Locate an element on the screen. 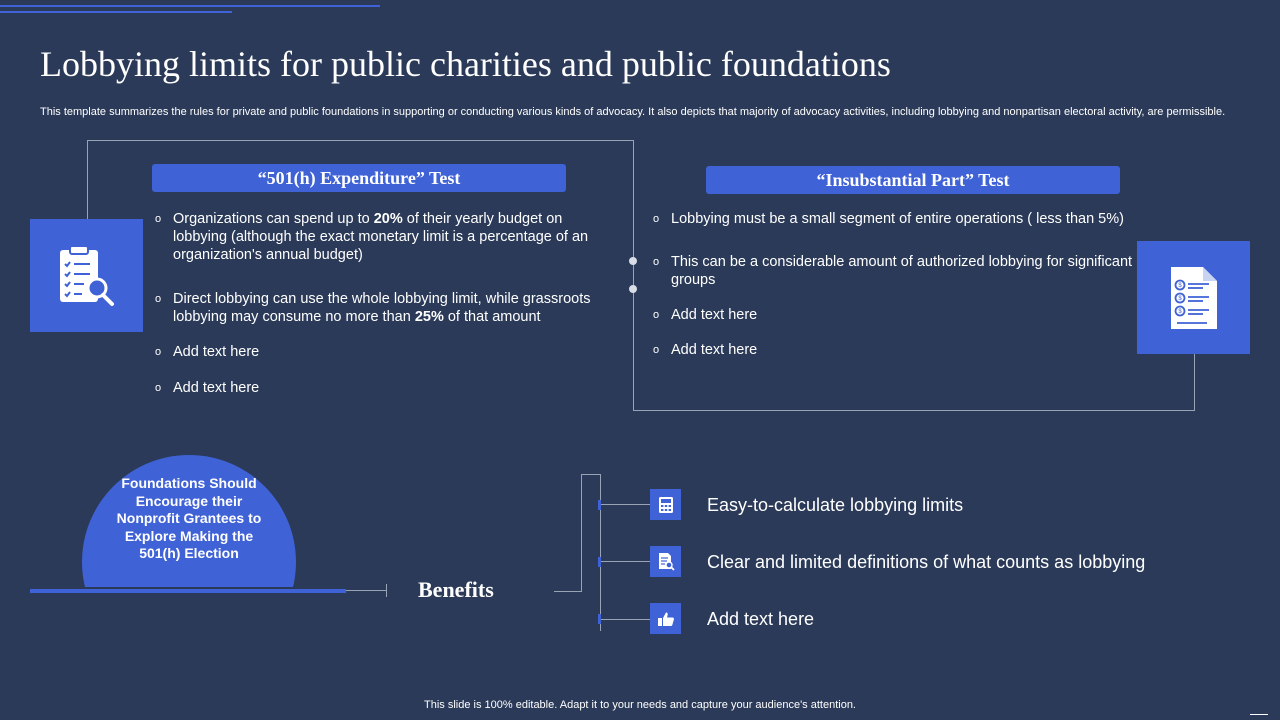  calculator-icon is located at coordinates (665, 504).